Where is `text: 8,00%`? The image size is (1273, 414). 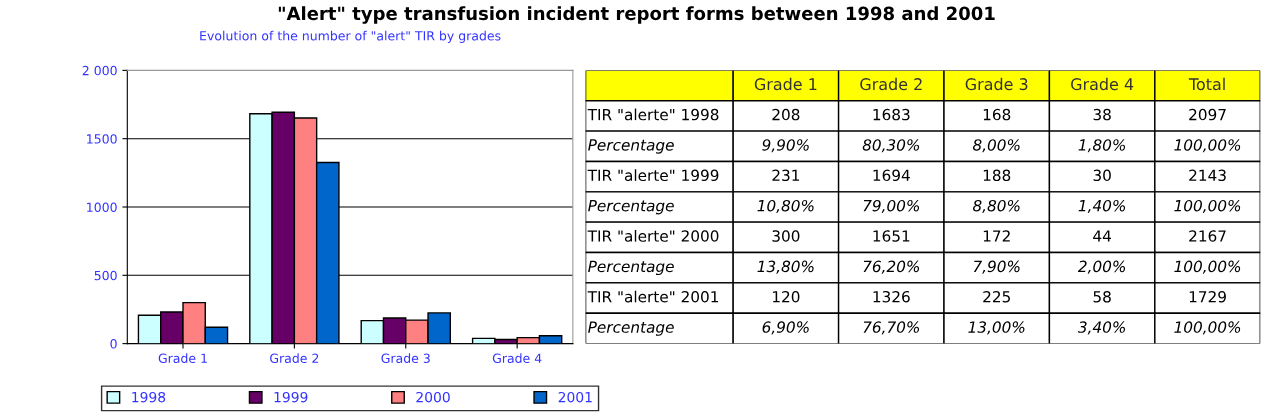 text: 8,00% is located at coordinates (996, 146).